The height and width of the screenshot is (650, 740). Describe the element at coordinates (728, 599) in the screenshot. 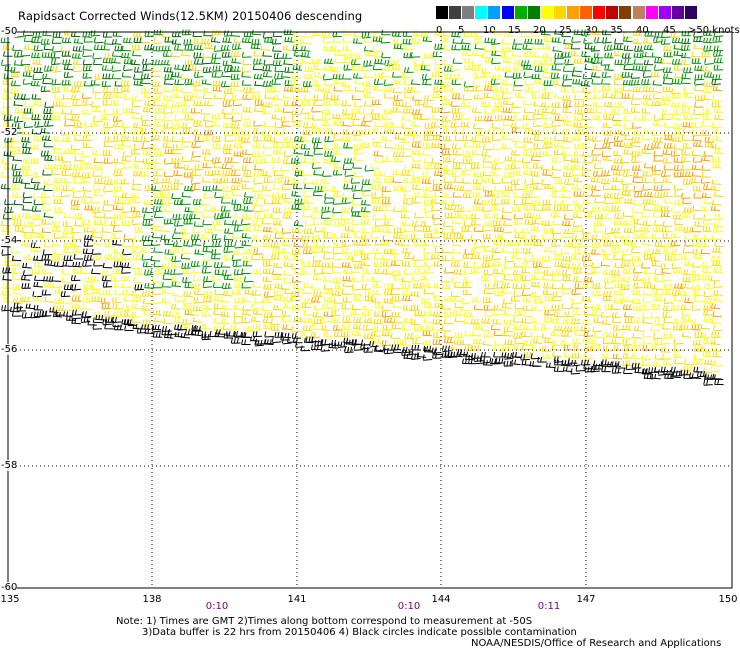

I see `longitude-label: 150` at that location.